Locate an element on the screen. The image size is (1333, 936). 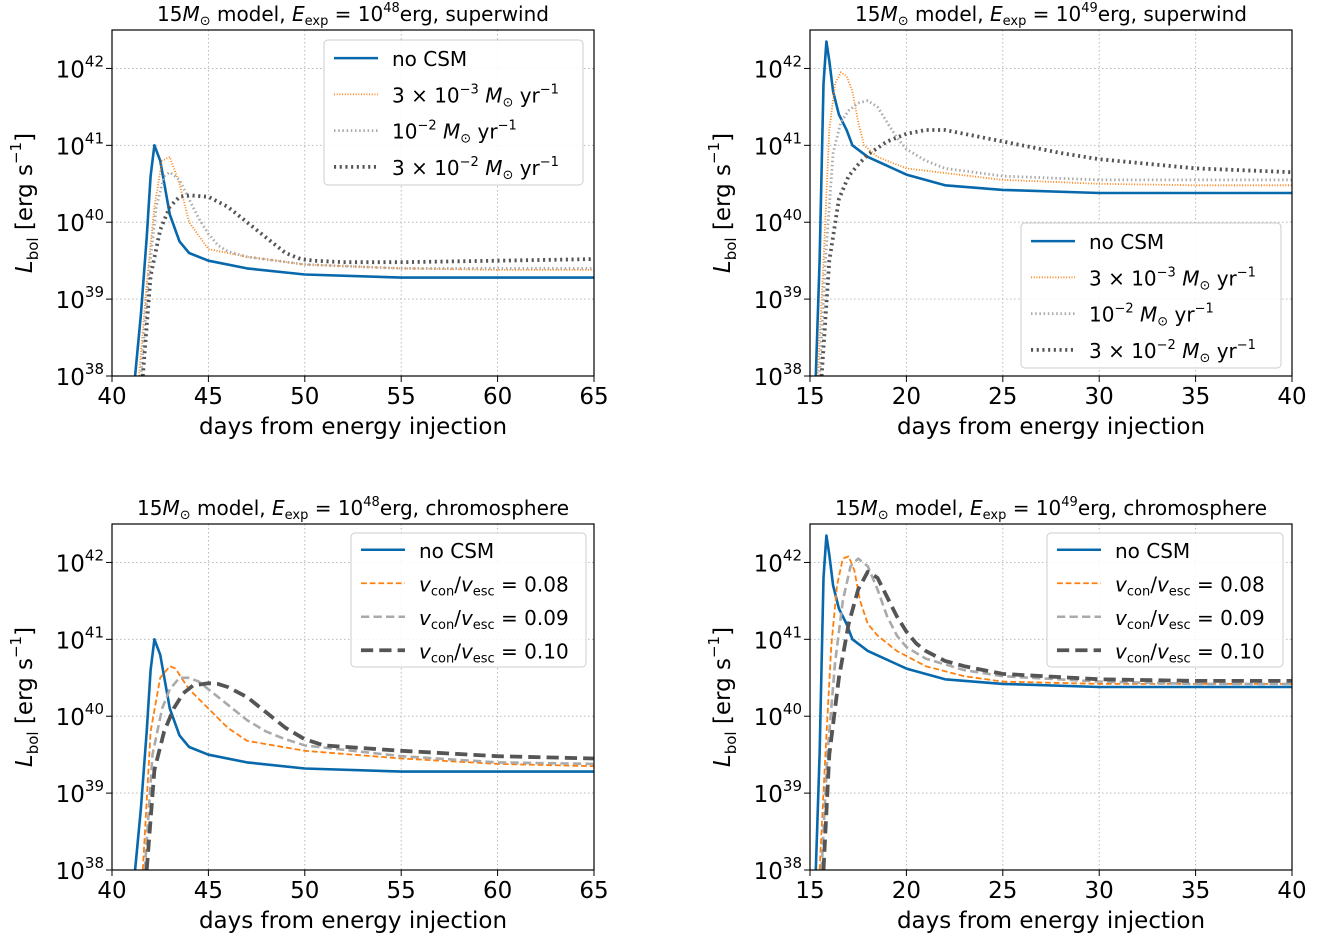
chart-title: 15M⊙ model, Eexp = 1048erg, chromosphere is located at coordinates (353, 509).